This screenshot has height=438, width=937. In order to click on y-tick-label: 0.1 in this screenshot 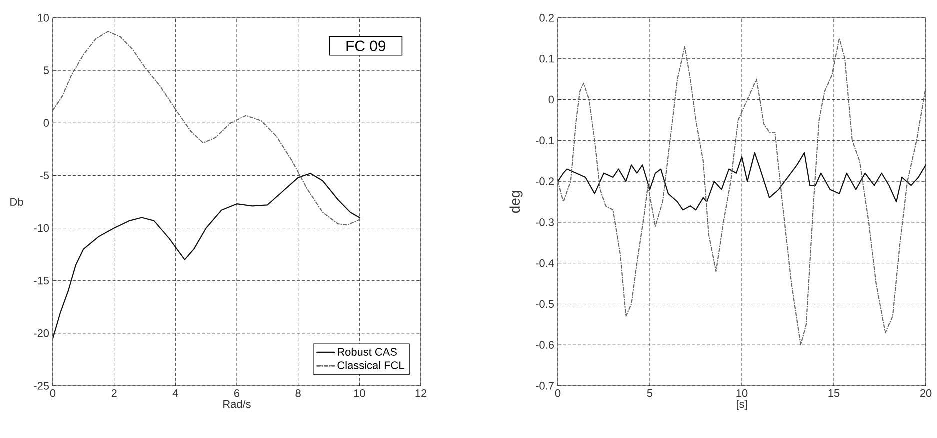, I will do `click(547, 59)`.